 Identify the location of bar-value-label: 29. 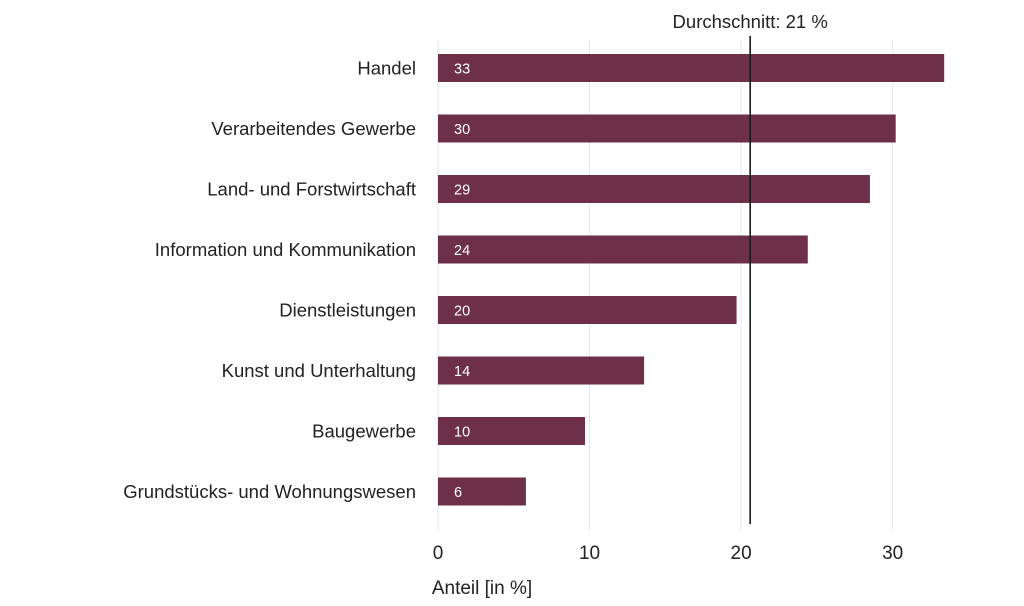
(462, 191).